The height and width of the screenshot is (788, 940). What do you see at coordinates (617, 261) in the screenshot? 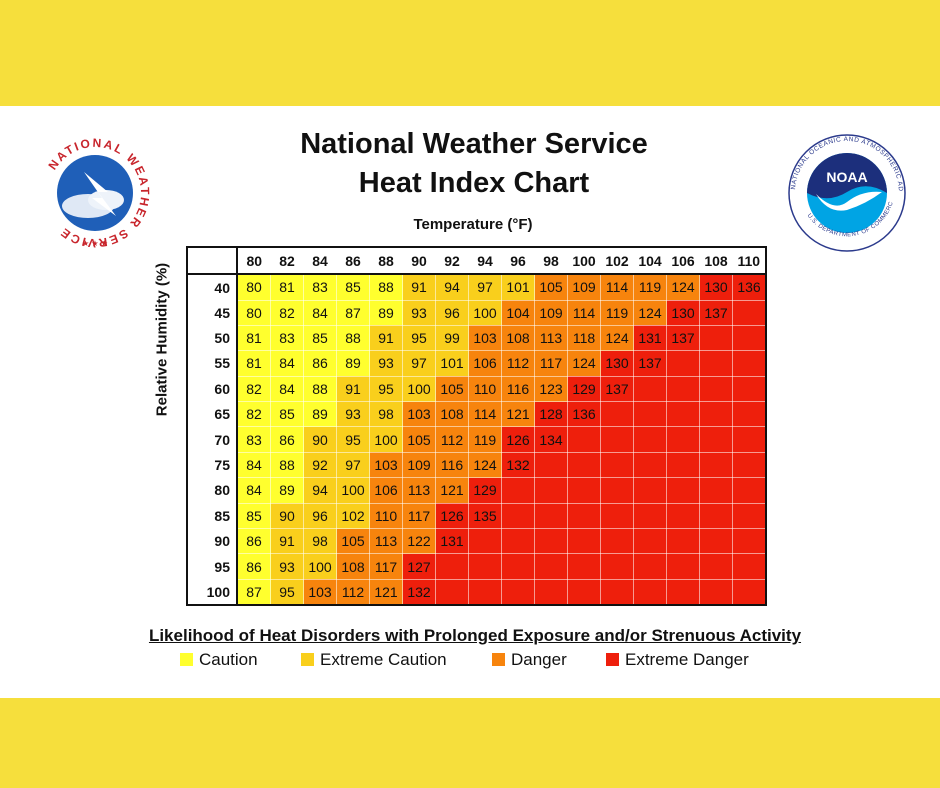
I see `temperature-header-102: 102` at bounding box center [617, 261].